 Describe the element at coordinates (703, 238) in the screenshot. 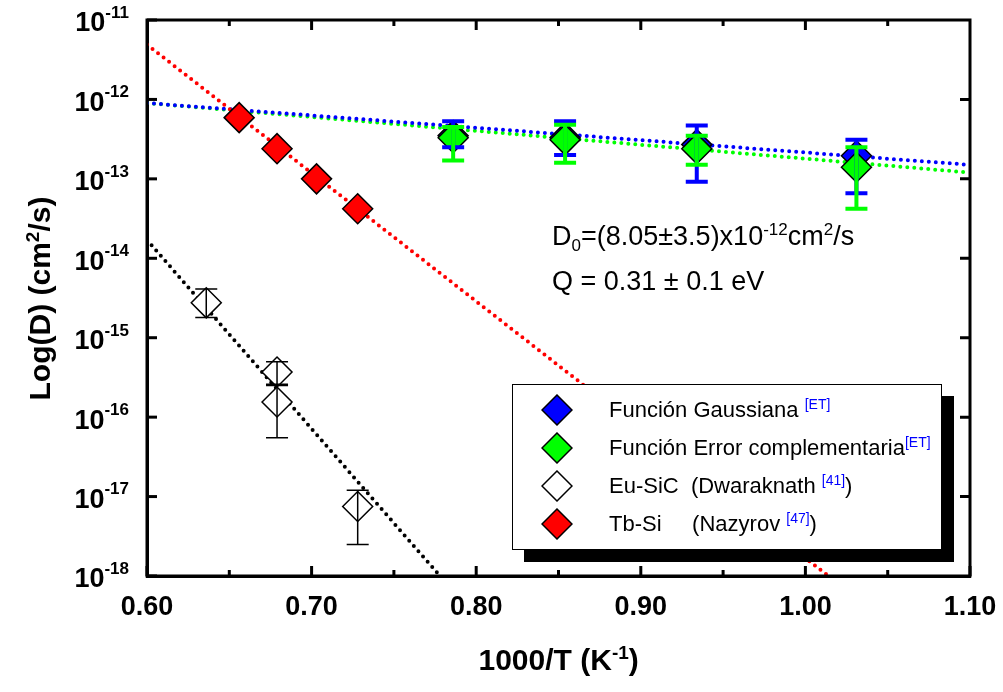

I see `annotation: D$_{0}$=(8.05±3.5)x10$^{-12}$cm$^{2}$/s` at that location.